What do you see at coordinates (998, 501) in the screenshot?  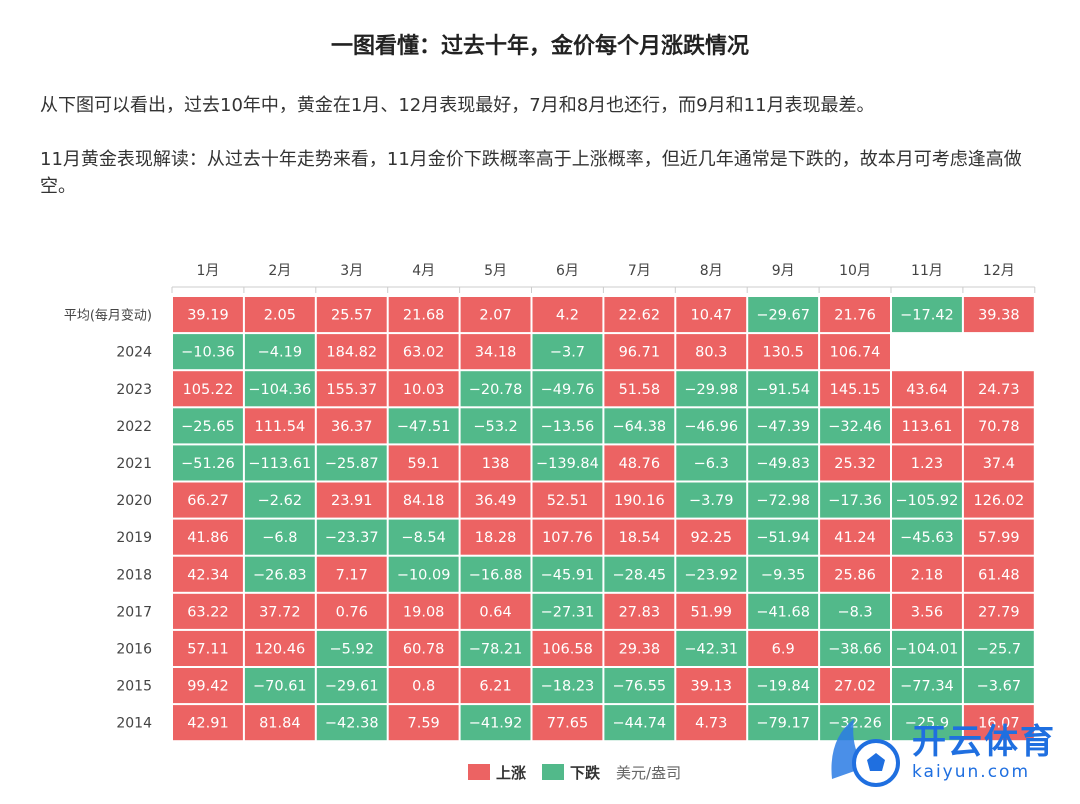 I see `heatmap-cell-label: 126.02` at bounding box center [998, 501].